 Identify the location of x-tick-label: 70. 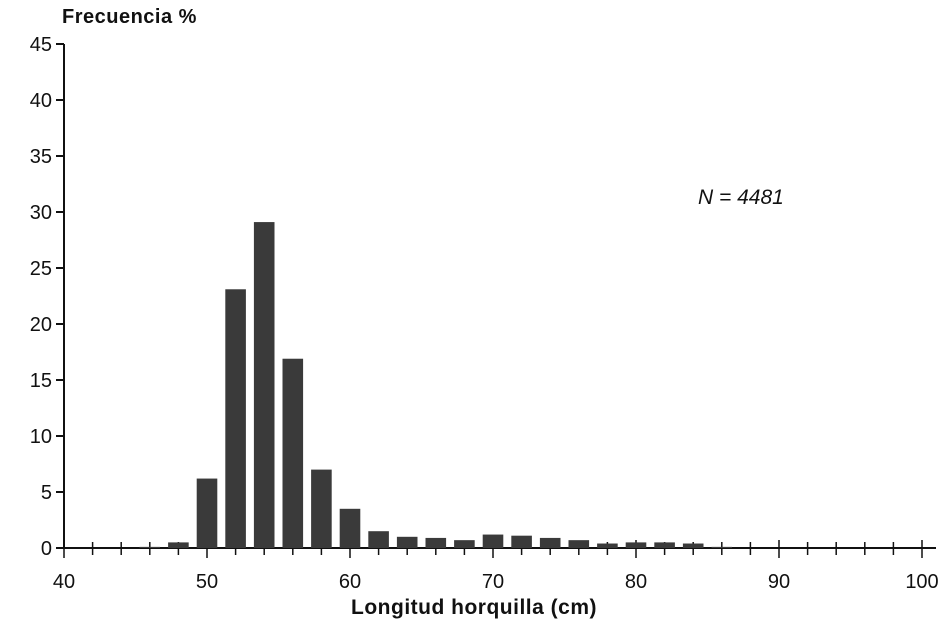
(493, 582).